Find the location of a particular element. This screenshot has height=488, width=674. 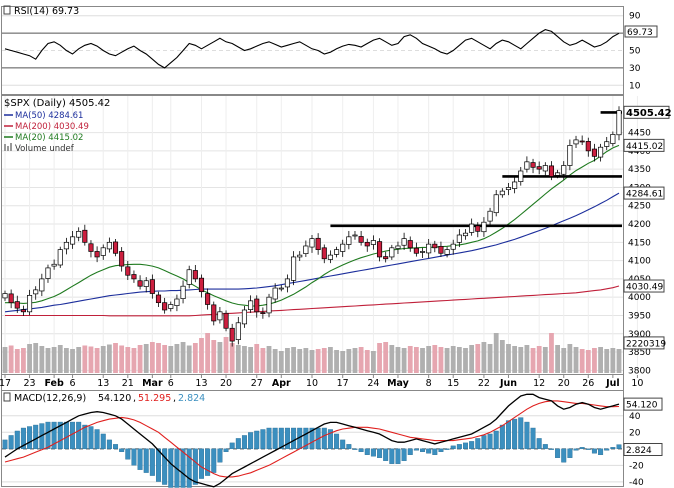

rsi-legend: RSI(14) 69.73 is located at coordinates (46, 11).